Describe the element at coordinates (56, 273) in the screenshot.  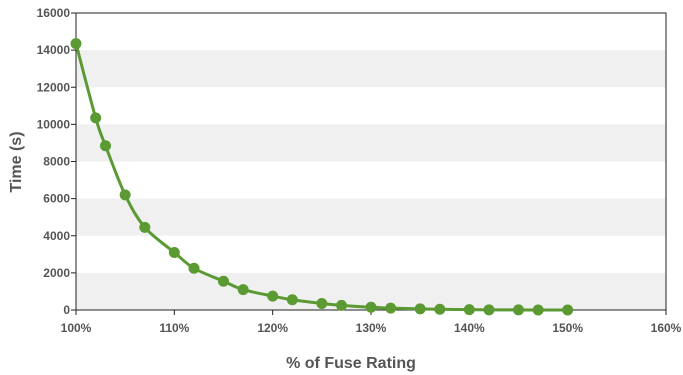
I see `y-tick-label: 2000` at that location.